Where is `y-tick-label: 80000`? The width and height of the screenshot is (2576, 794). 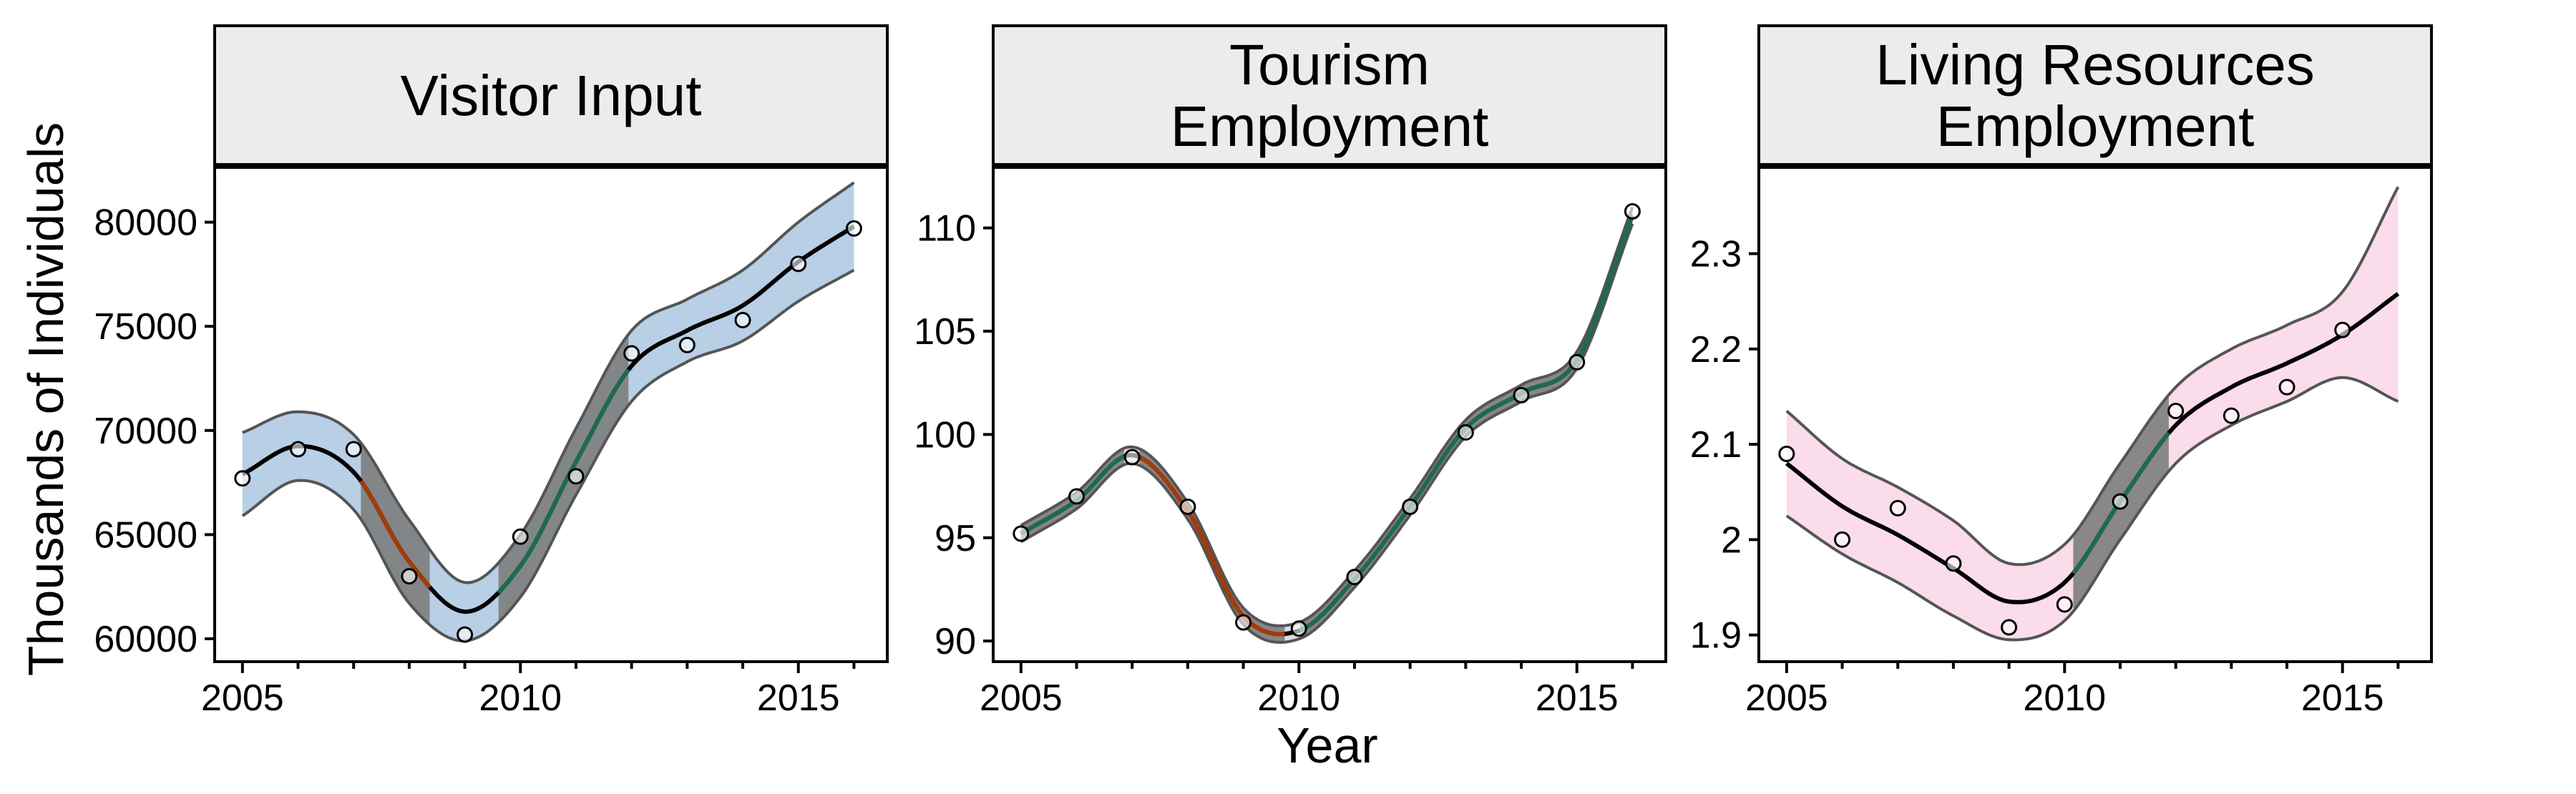
y-tick-label: 80000 is located at coordinates (145, 223).